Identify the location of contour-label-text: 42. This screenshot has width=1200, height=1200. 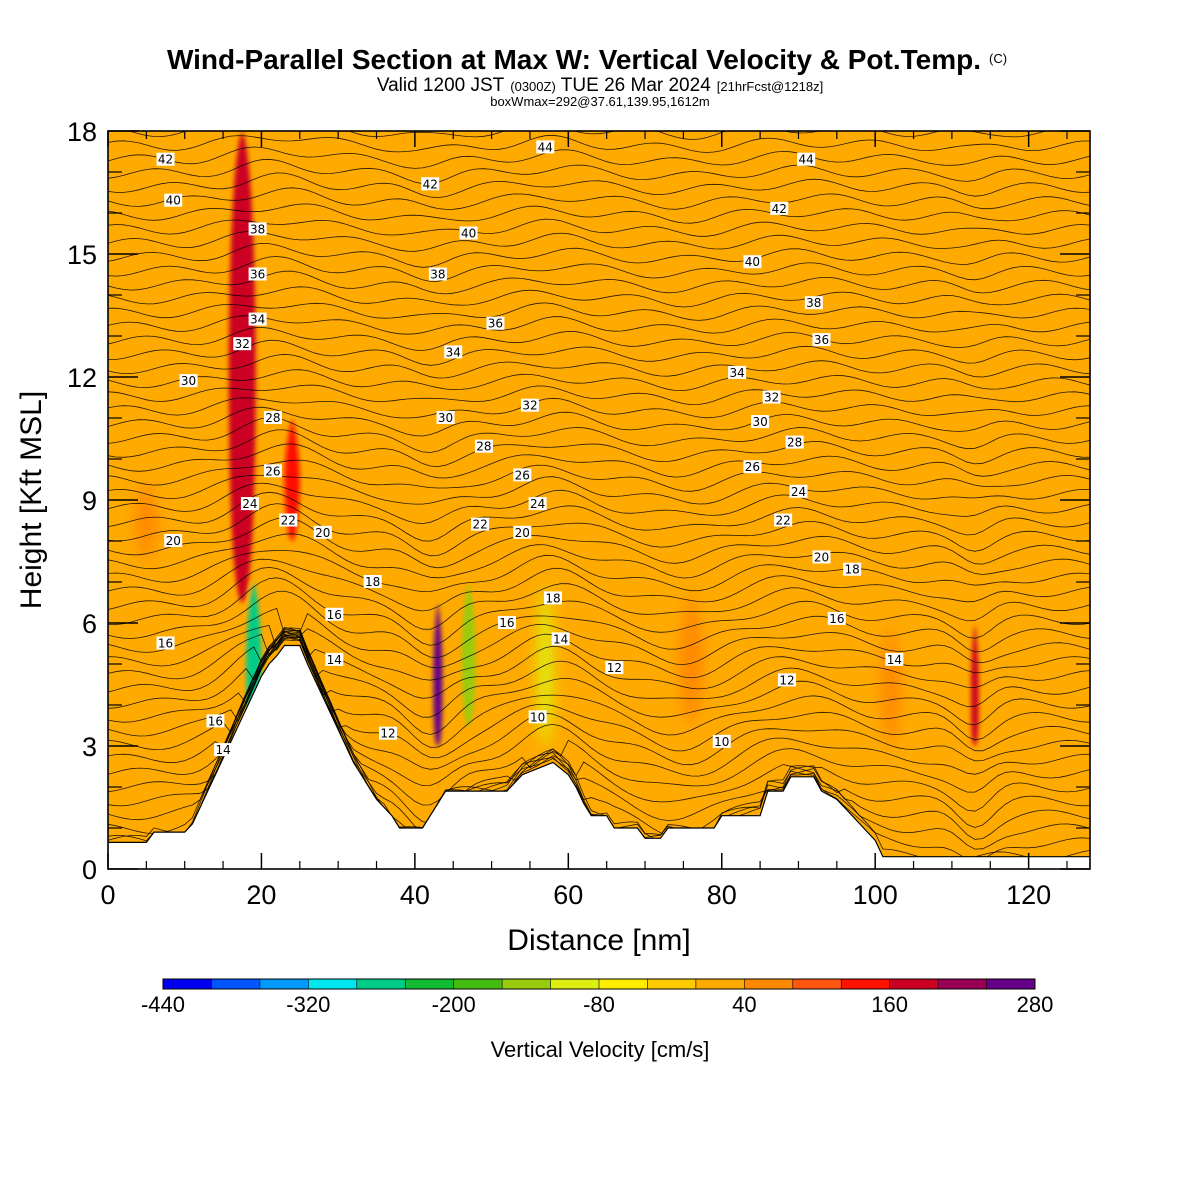
(430, 184).